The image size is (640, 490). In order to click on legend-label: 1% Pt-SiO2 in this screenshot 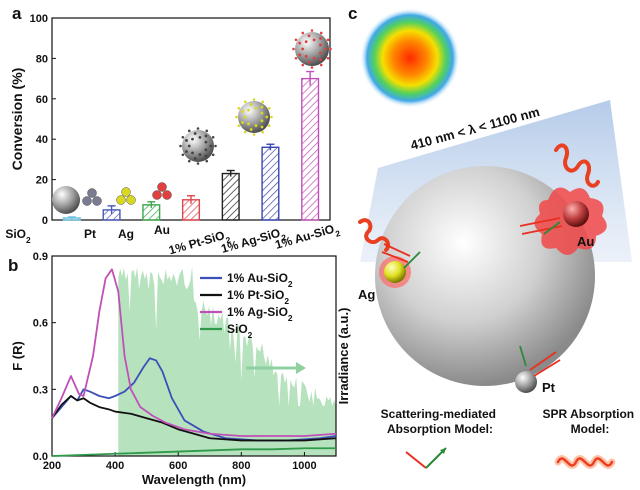, I will do `click(258, 297)`.